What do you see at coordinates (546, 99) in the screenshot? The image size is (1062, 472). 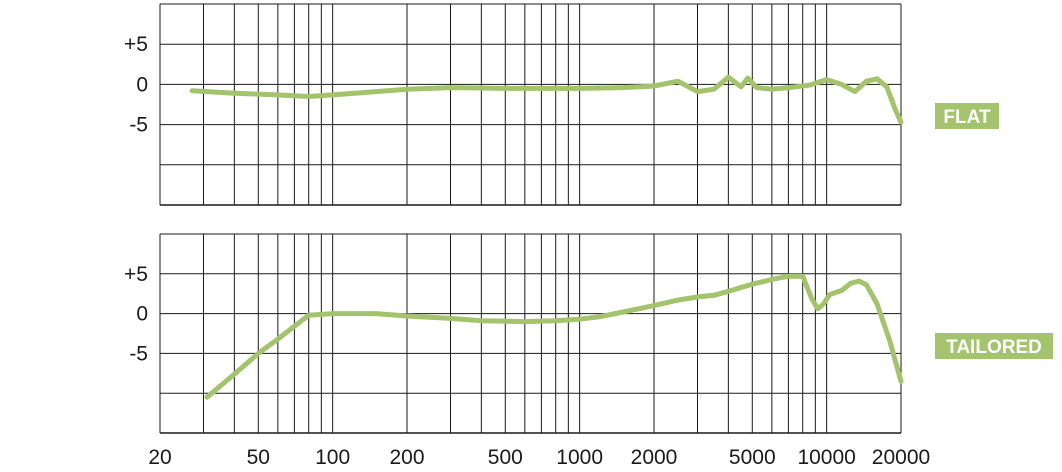 I see `response-curve` at bounding box center [546, 99].